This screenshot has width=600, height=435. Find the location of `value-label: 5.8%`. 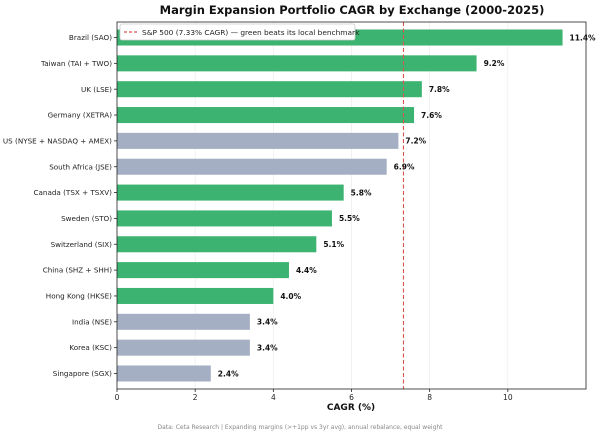

value-label: 5.8% is located at coordinates (361, 192).